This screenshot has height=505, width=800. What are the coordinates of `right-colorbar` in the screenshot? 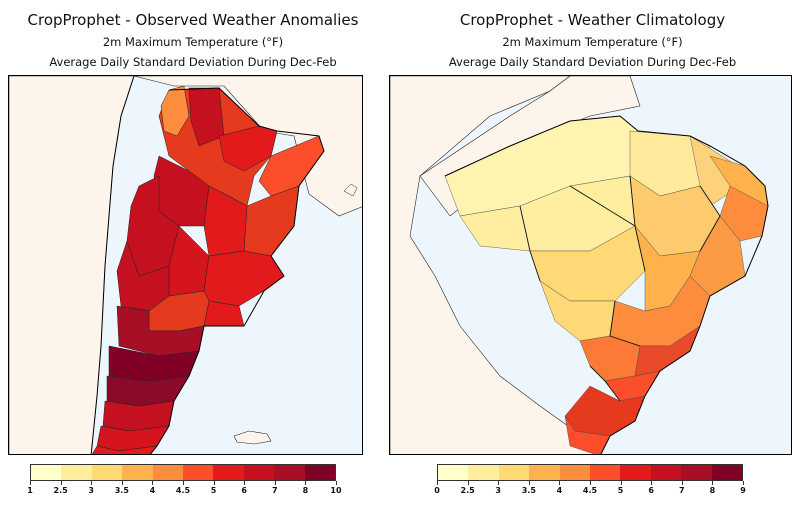 It's located at (590, 472).